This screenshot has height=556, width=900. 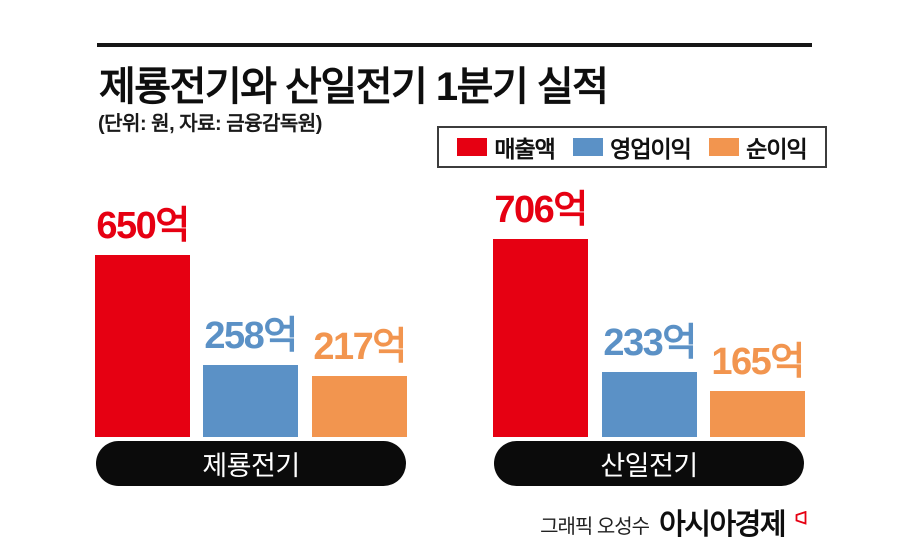 What do you see at coordinates (588, 147) in the screenshot?
I see `legend-swatch-operating-profit` at bounding box center [588, 147].